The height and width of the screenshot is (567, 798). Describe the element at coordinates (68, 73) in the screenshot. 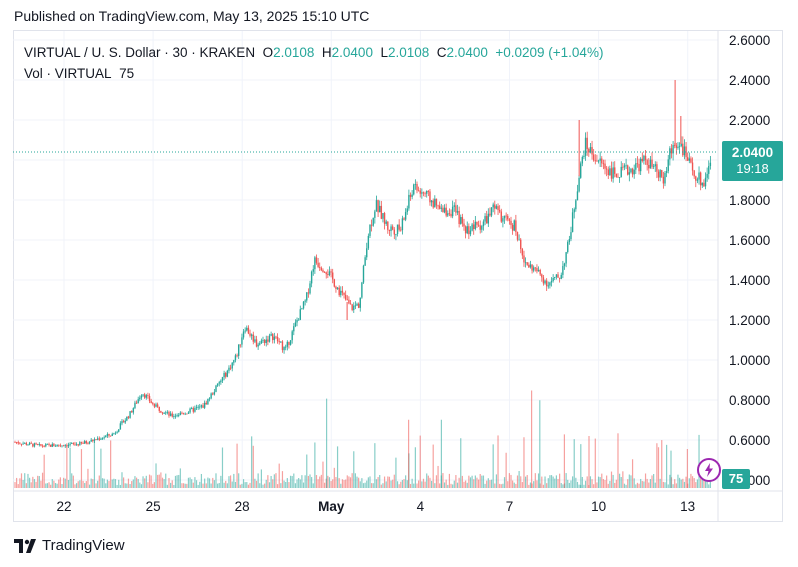

I see `volume-label: Vol · VIRTUAL` at that location.